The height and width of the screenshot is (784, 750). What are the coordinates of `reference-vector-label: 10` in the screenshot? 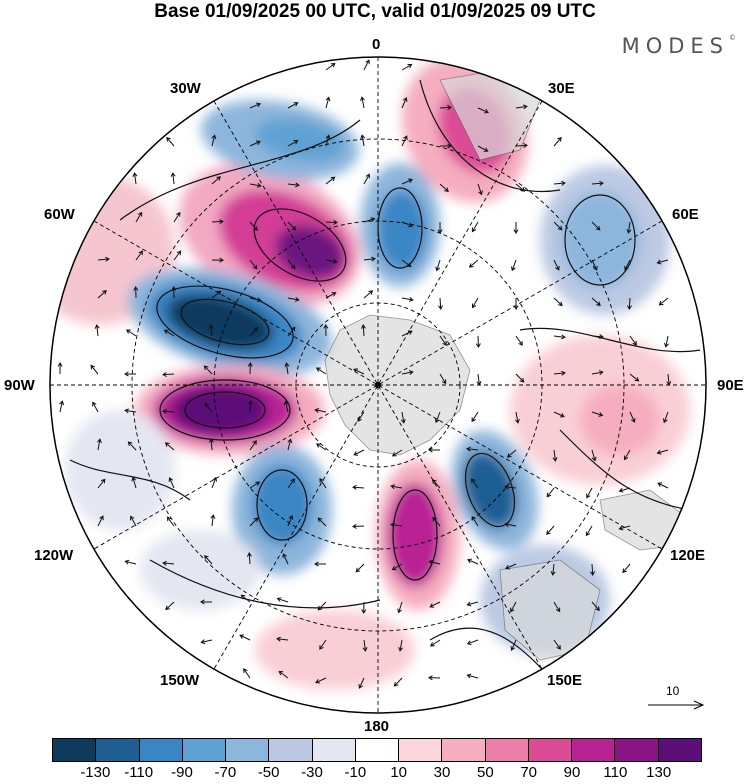 It's located at (673, 691).